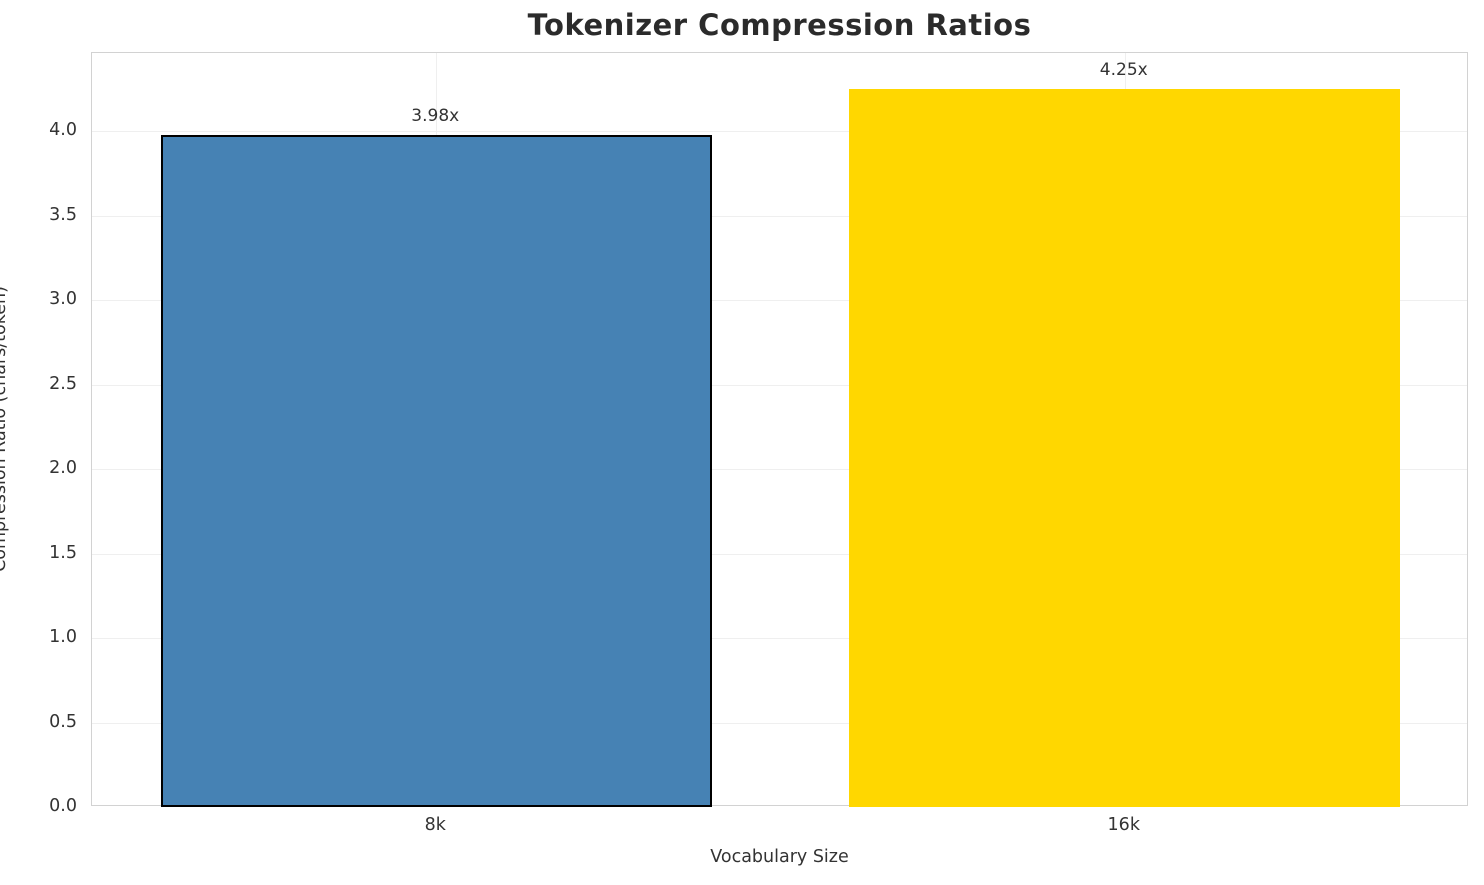 Image resolution: width=1484 pixels, height=885 pixels. Describe the element at coordinates (63, 383) in the screenshot. I see `y-tick-label: 2.5` at that location.